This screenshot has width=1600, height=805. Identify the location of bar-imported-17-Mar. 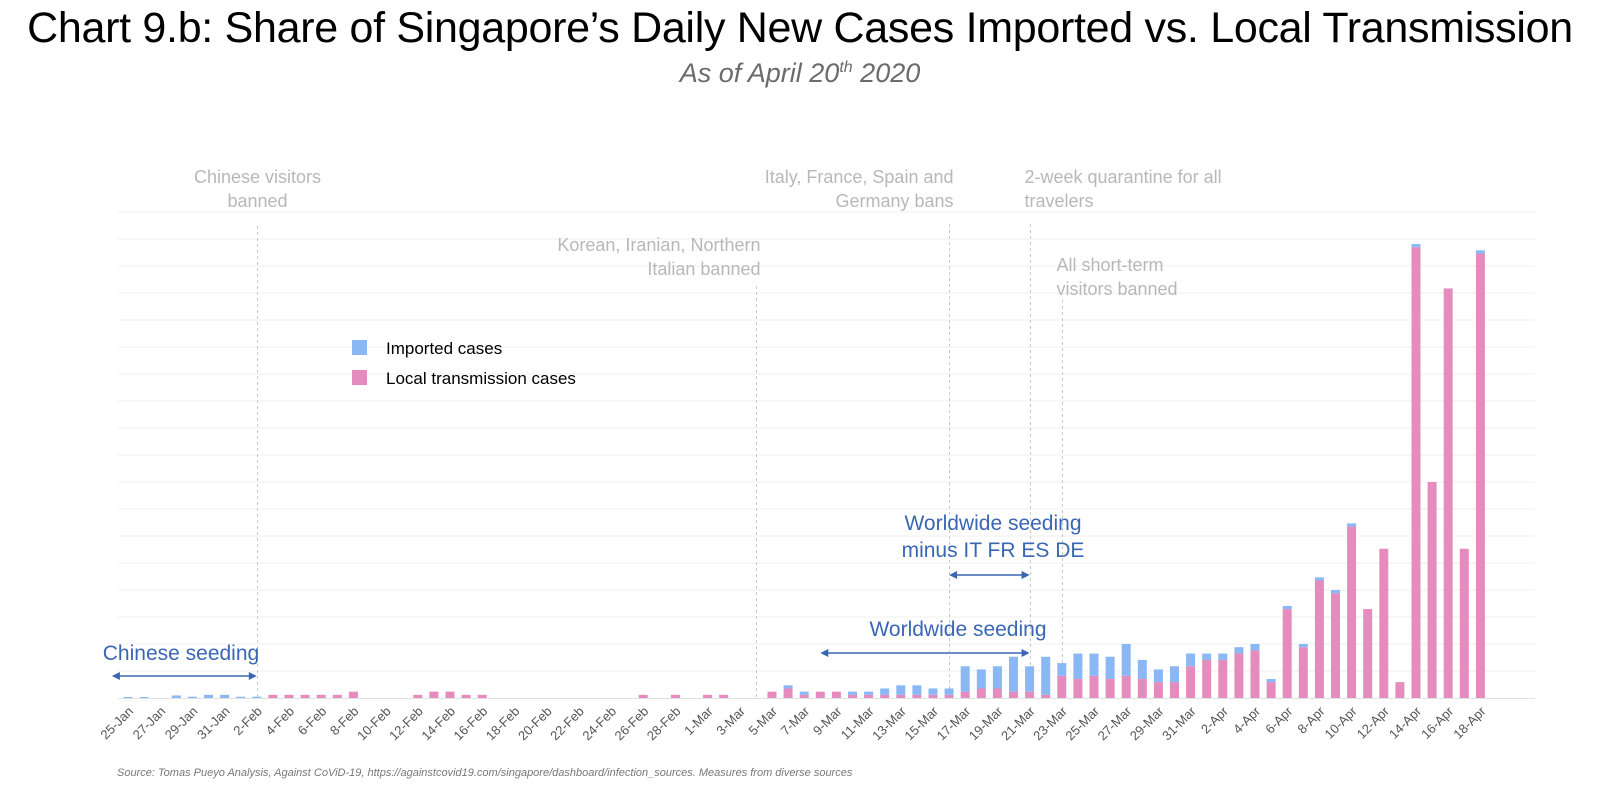
(965, 679).